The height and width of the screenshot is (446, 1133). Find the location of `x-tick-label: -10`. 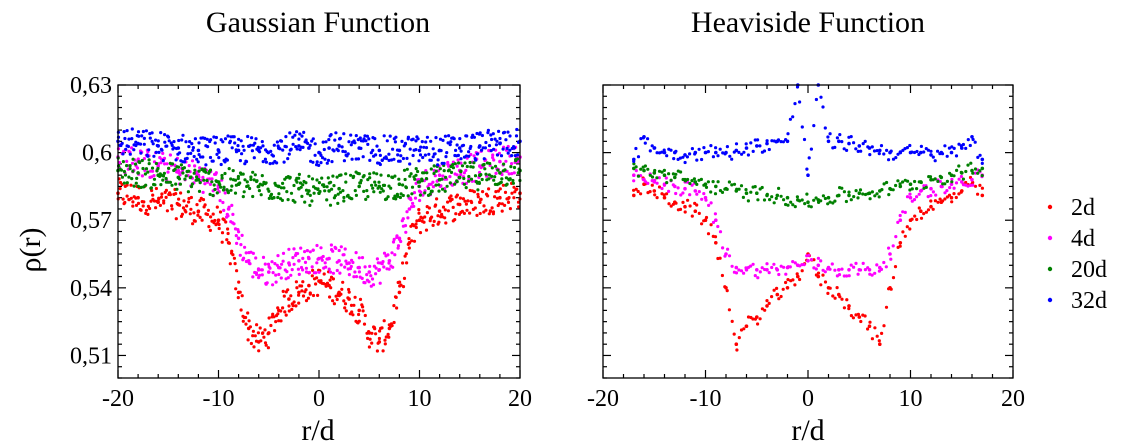

x-tick-label: -10 is located at coordinates (219, 399).